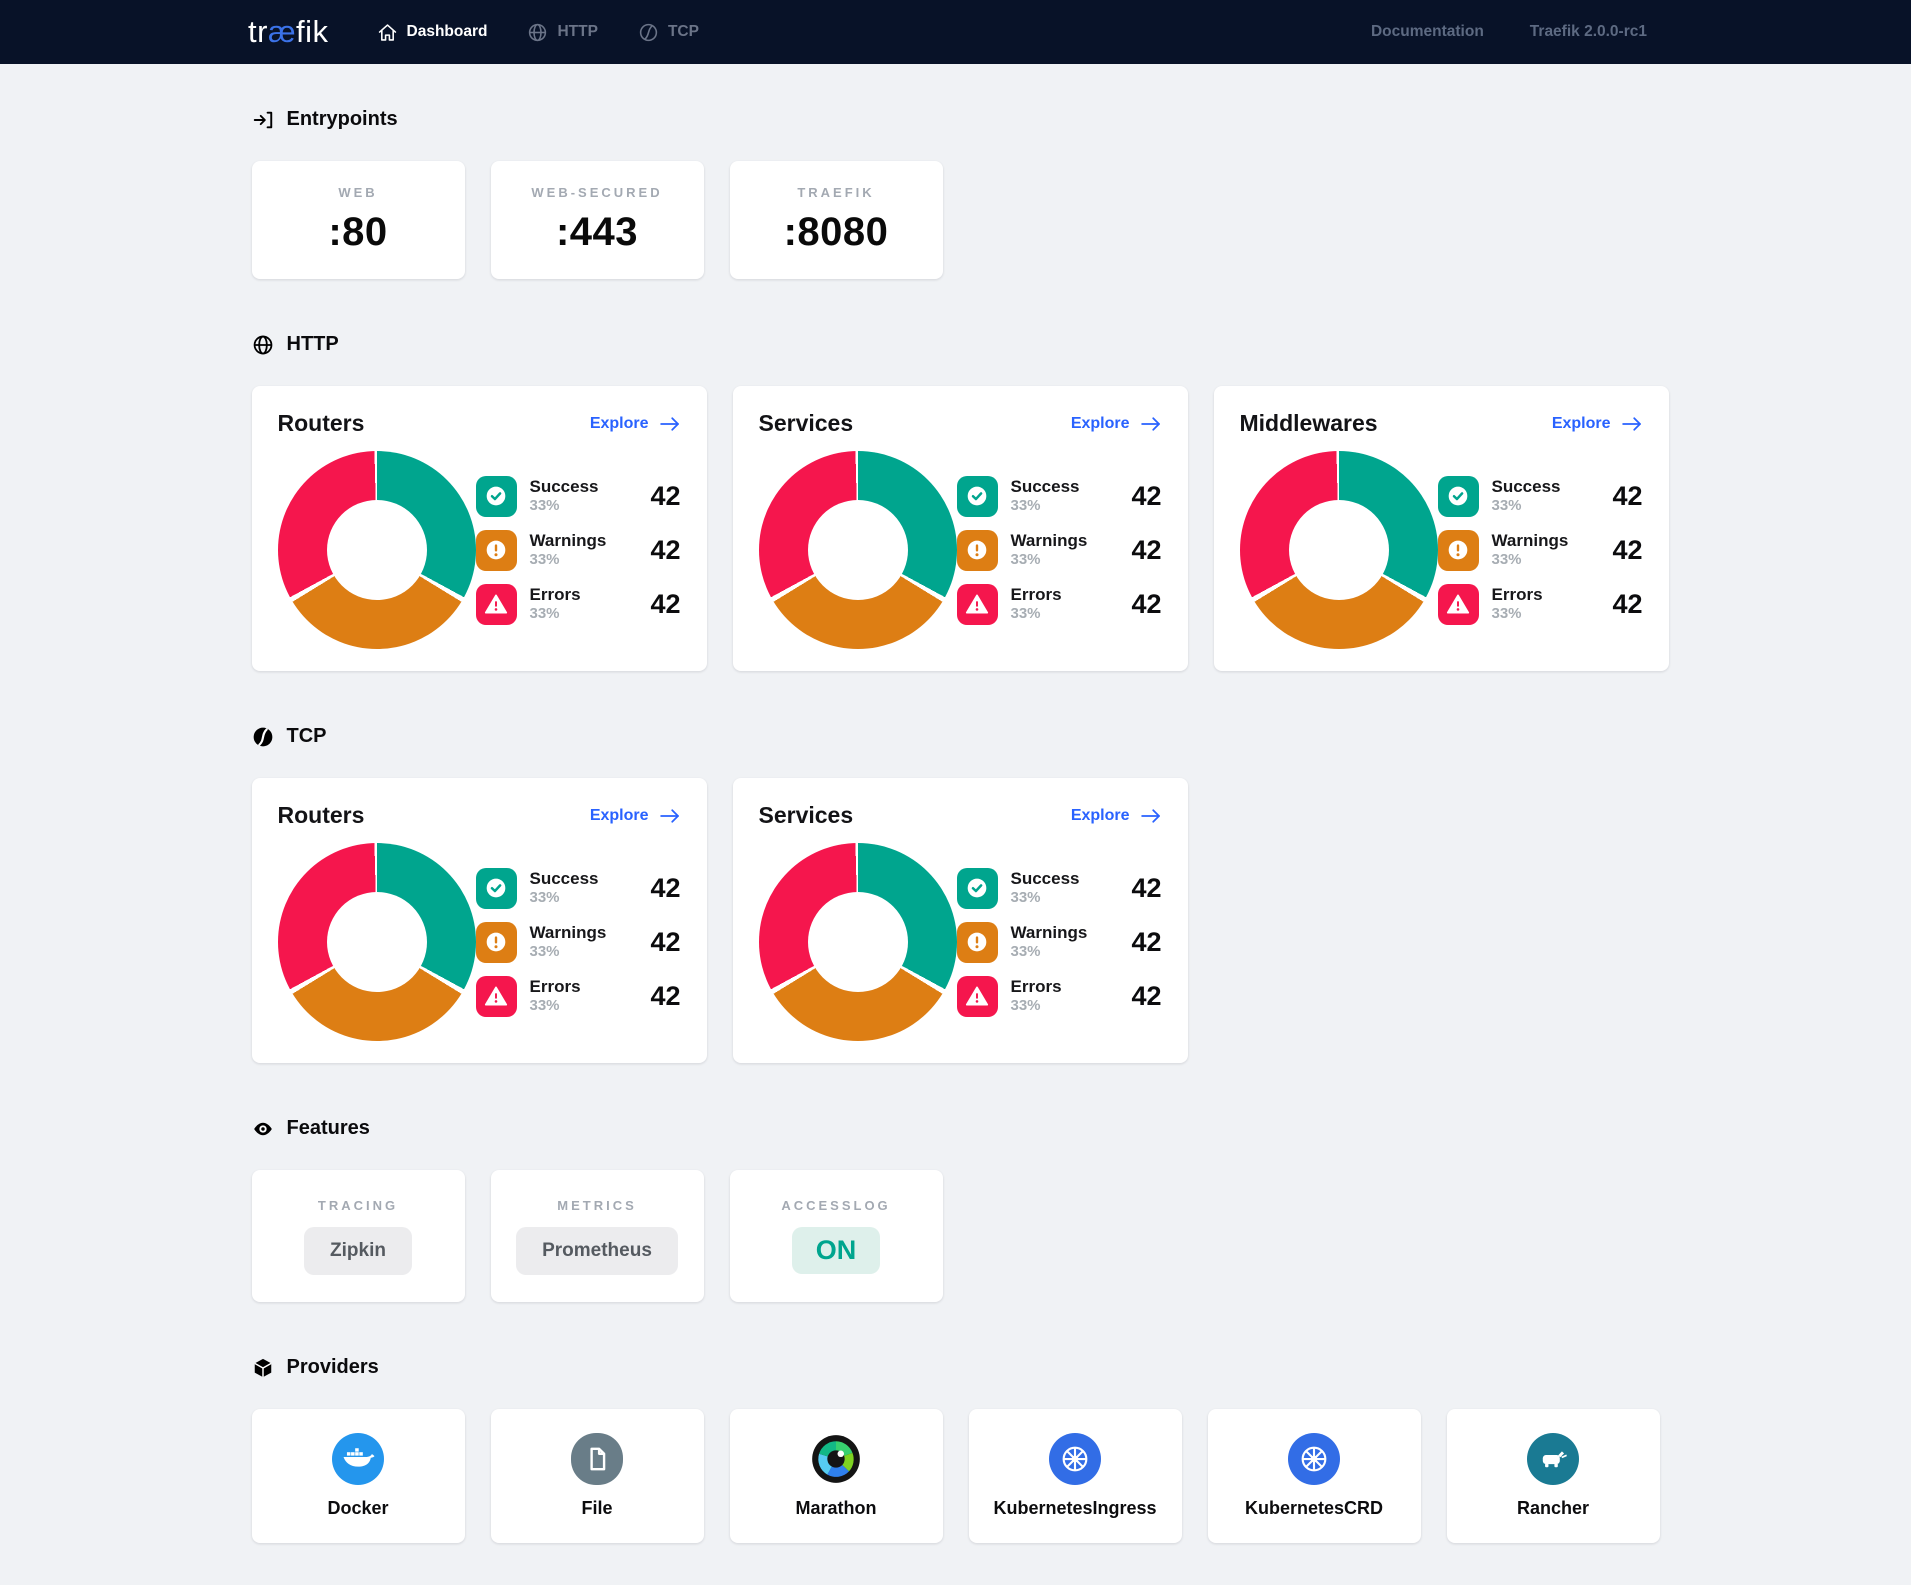  I want to click on nav-item-dashboard: Dashboard, so click(432, 32).